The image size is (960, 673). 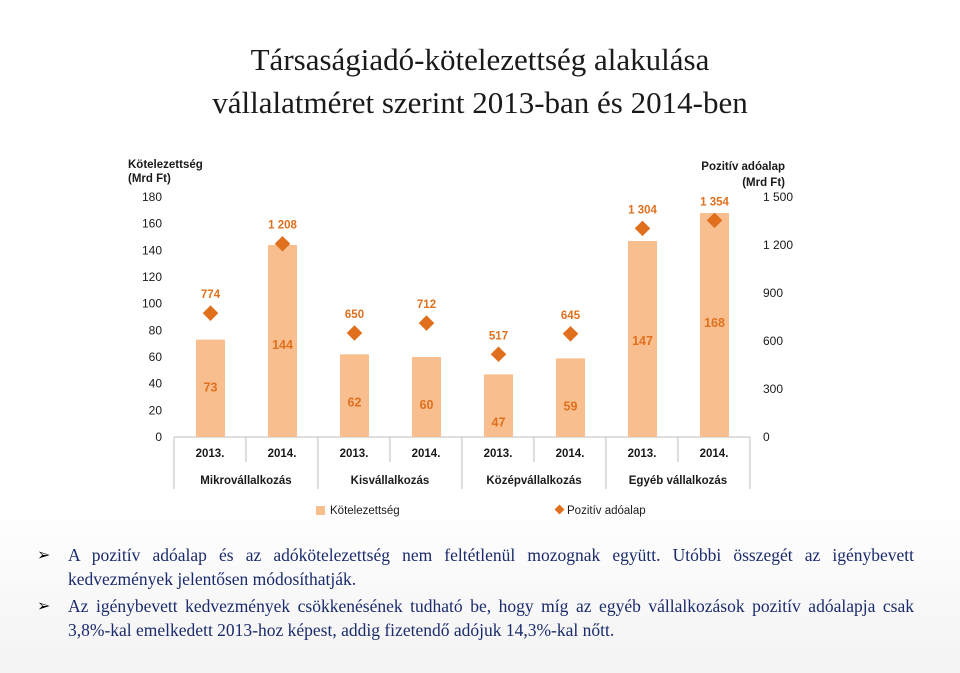 I want to click on legend-label: Kötelezettség, so click(x=365, y=511).